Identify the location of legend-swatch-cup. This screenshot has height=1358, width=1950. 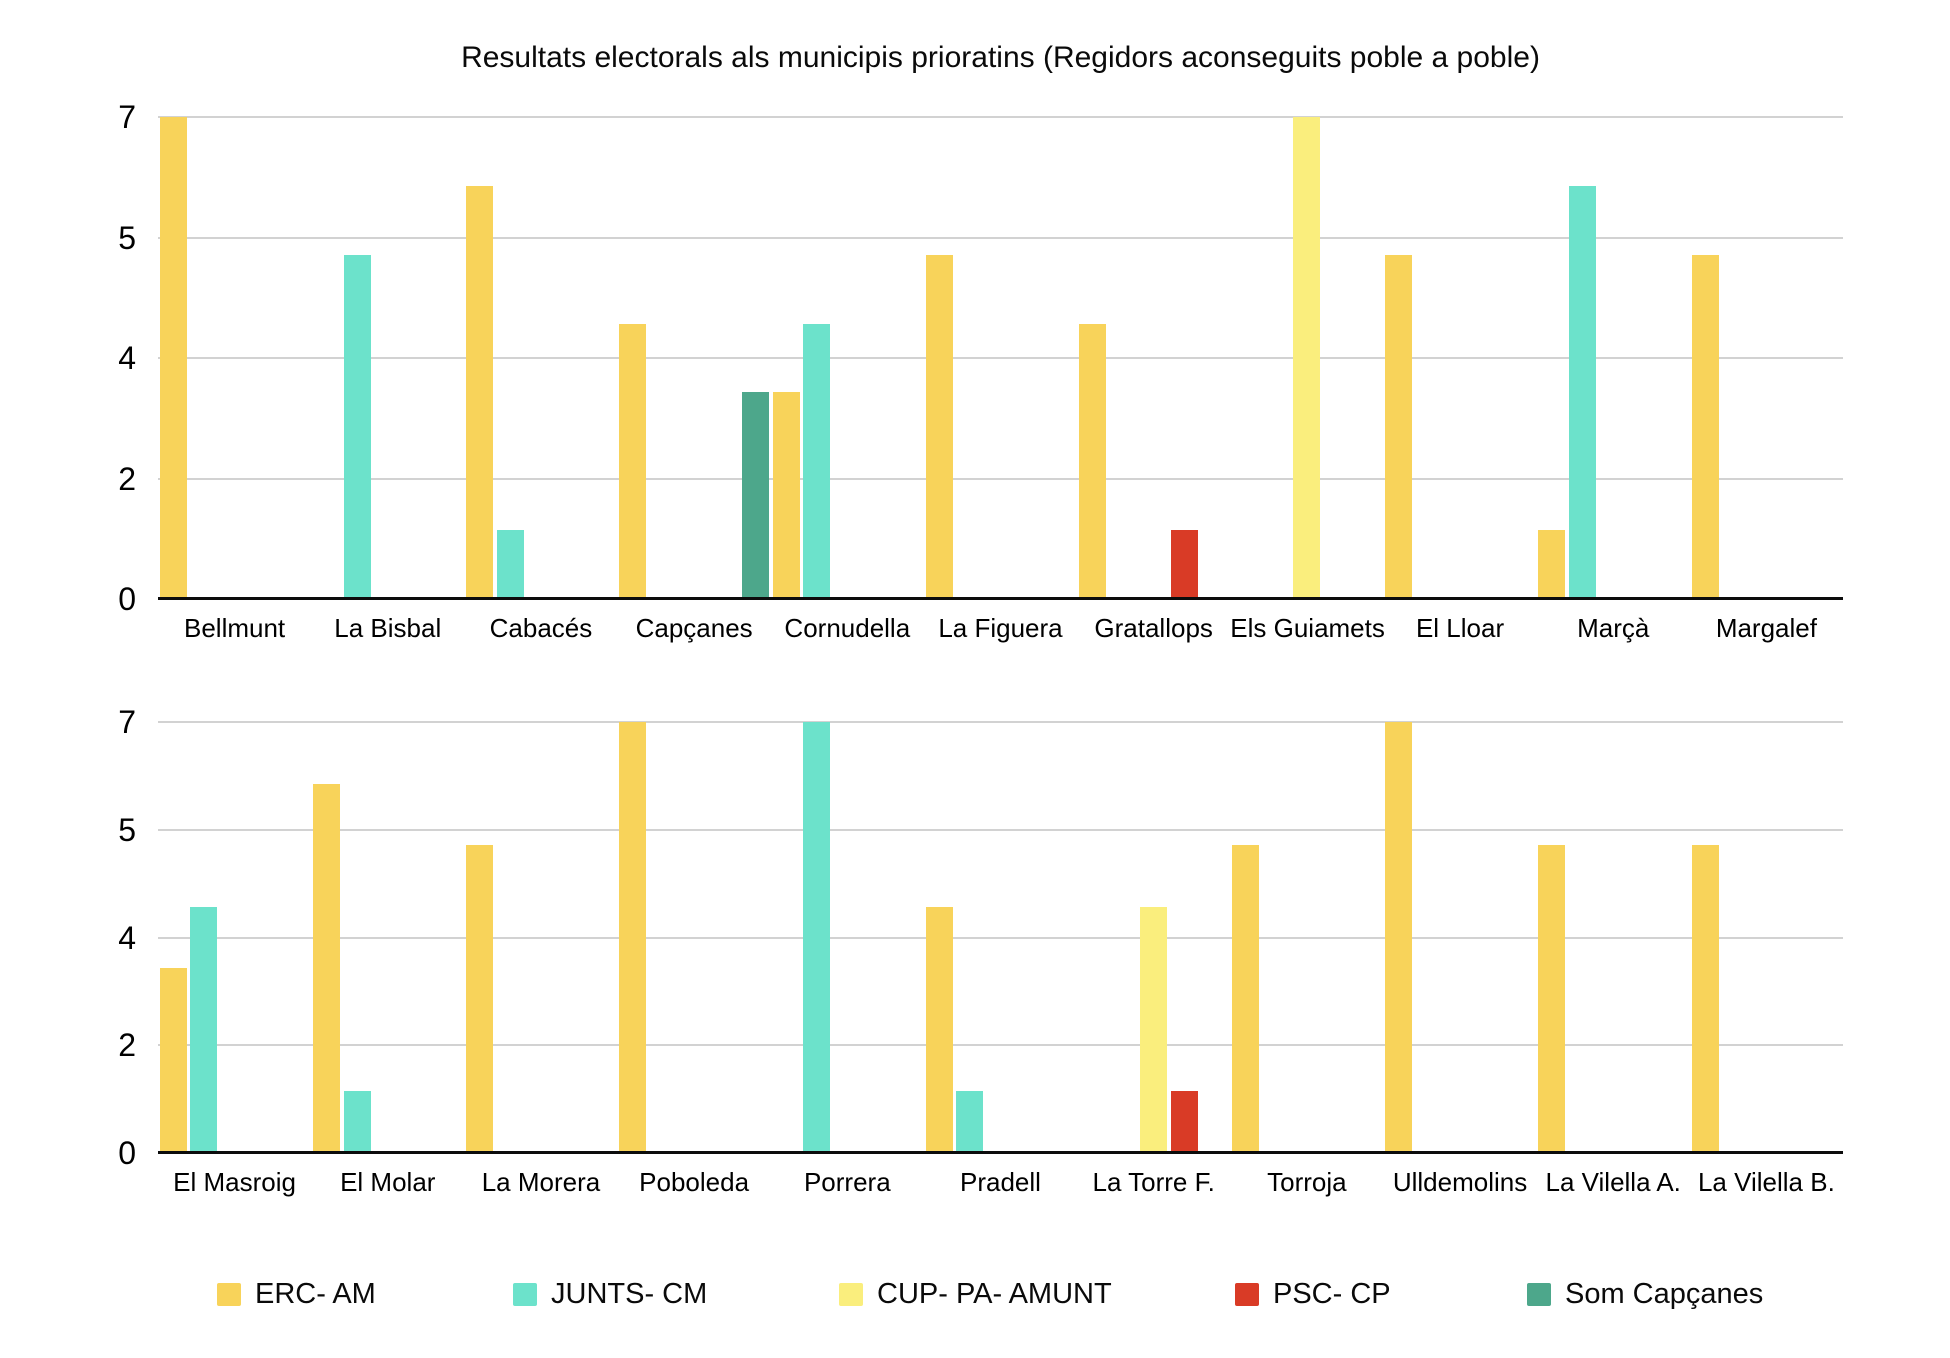
(851, 1294).